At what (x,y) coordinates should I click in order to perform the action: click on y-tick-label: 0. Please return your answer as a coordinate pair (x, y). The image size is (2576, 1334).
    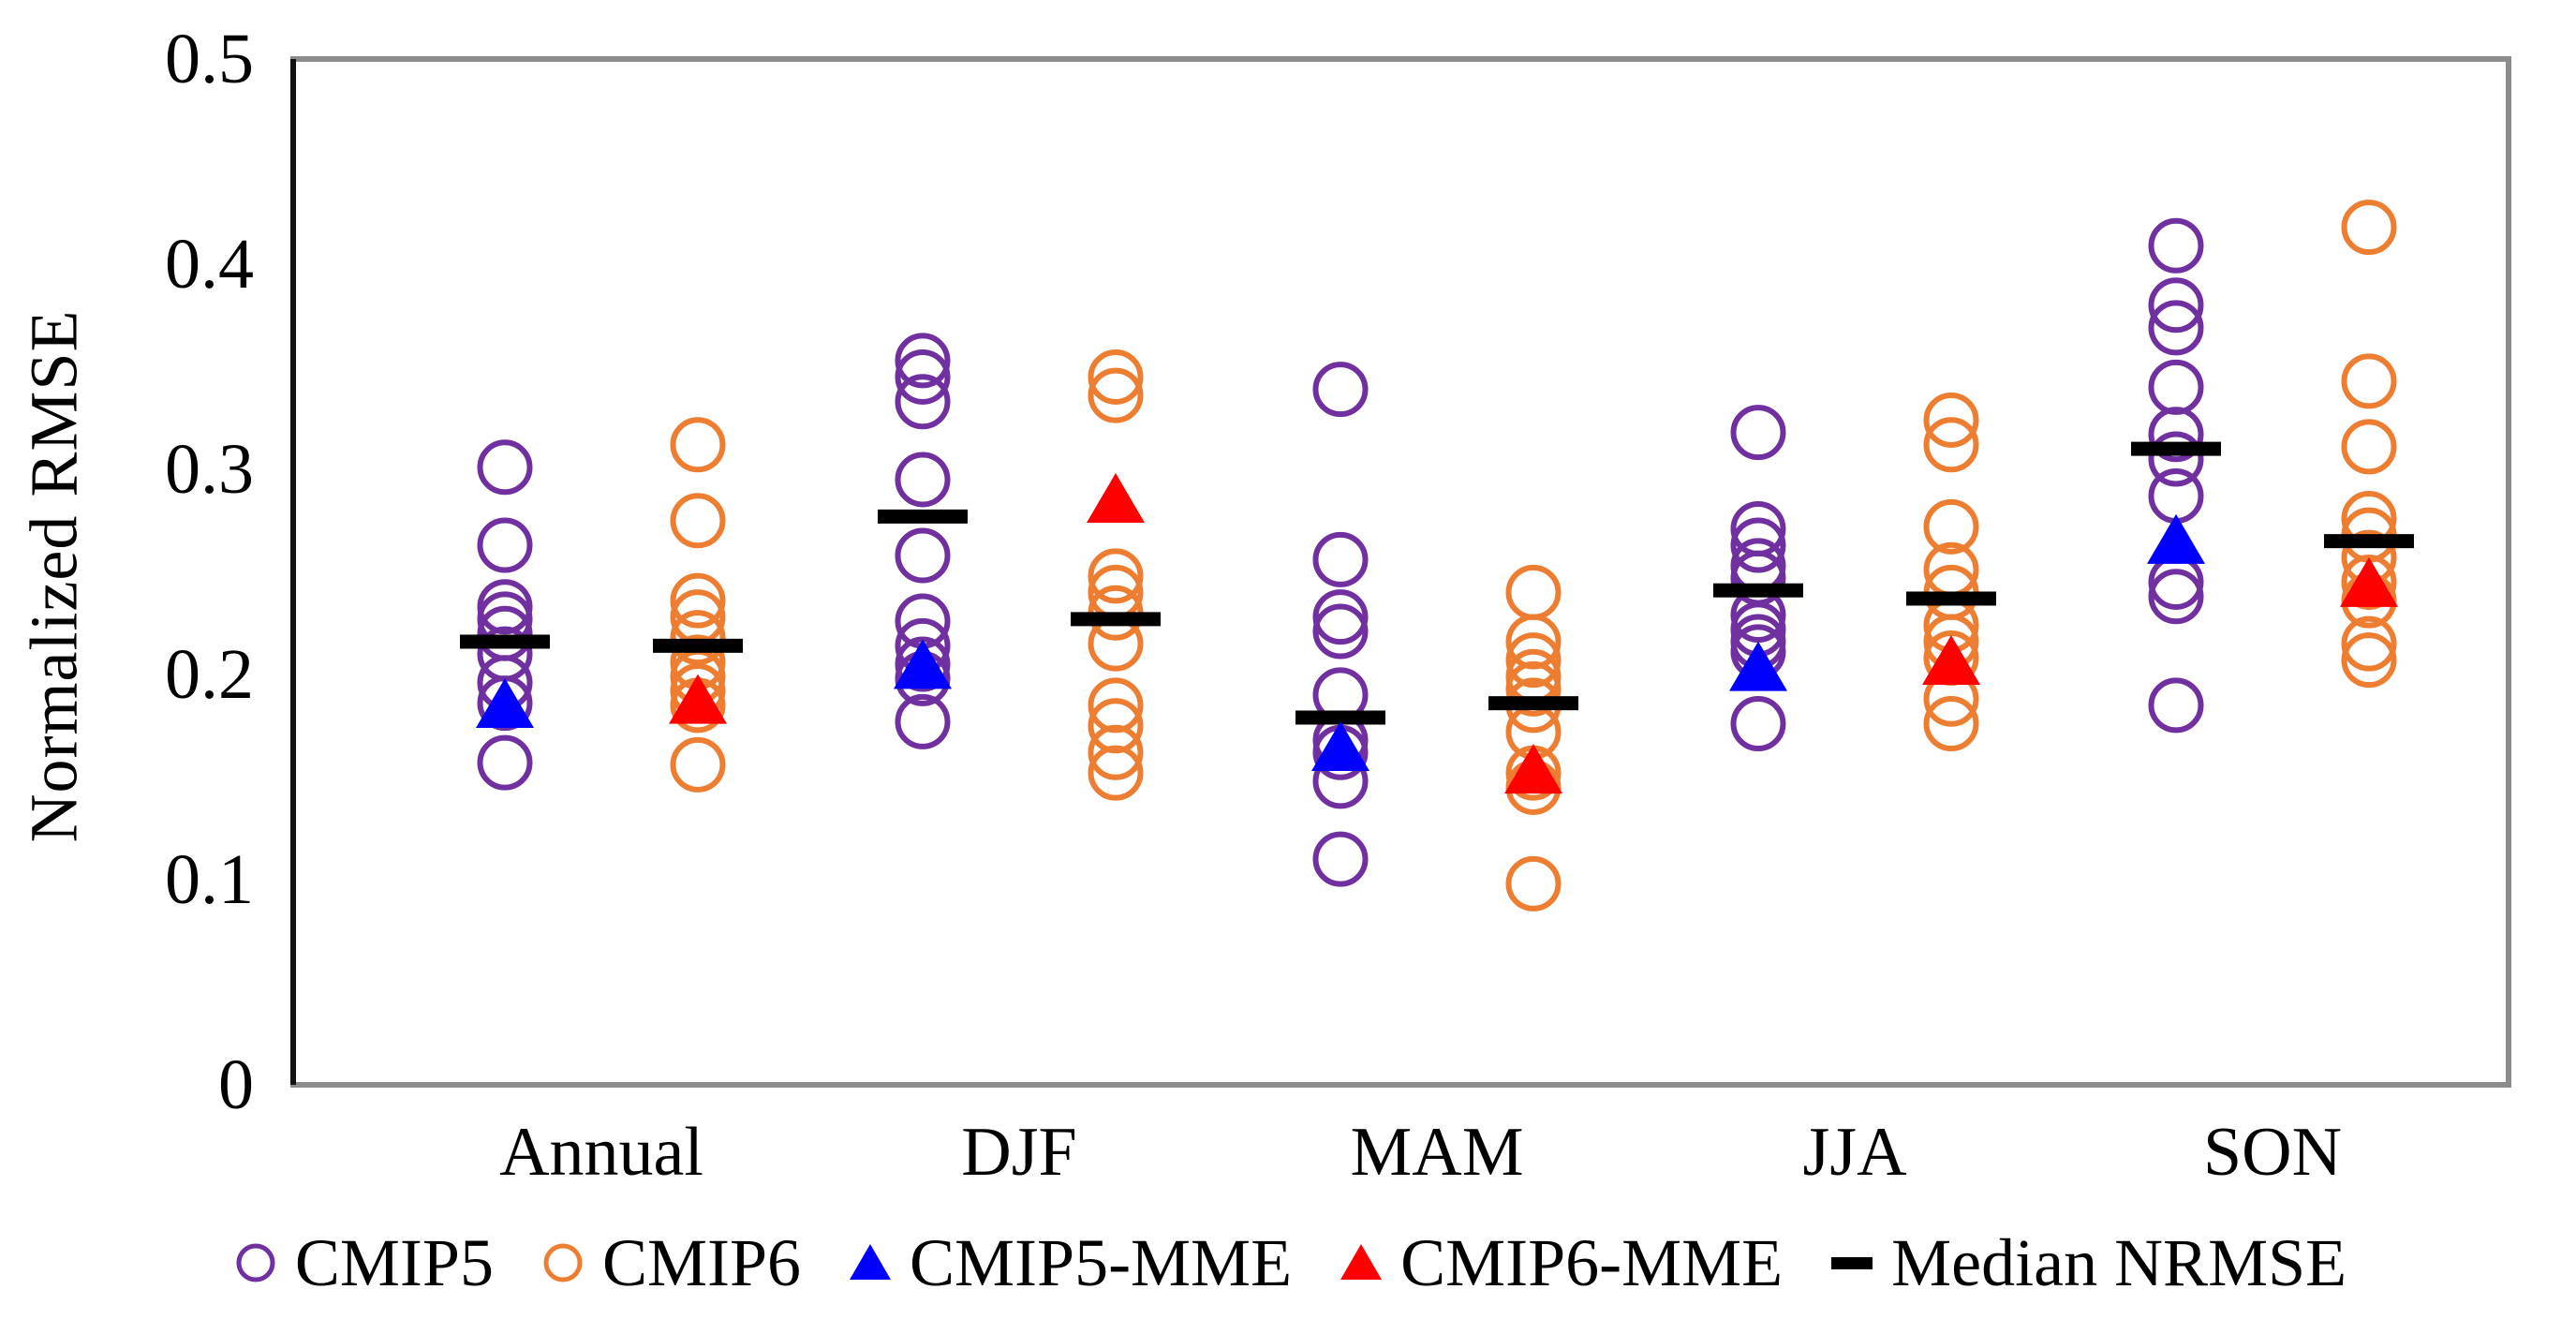
    Looking at the image, I should click on (236, 1084).